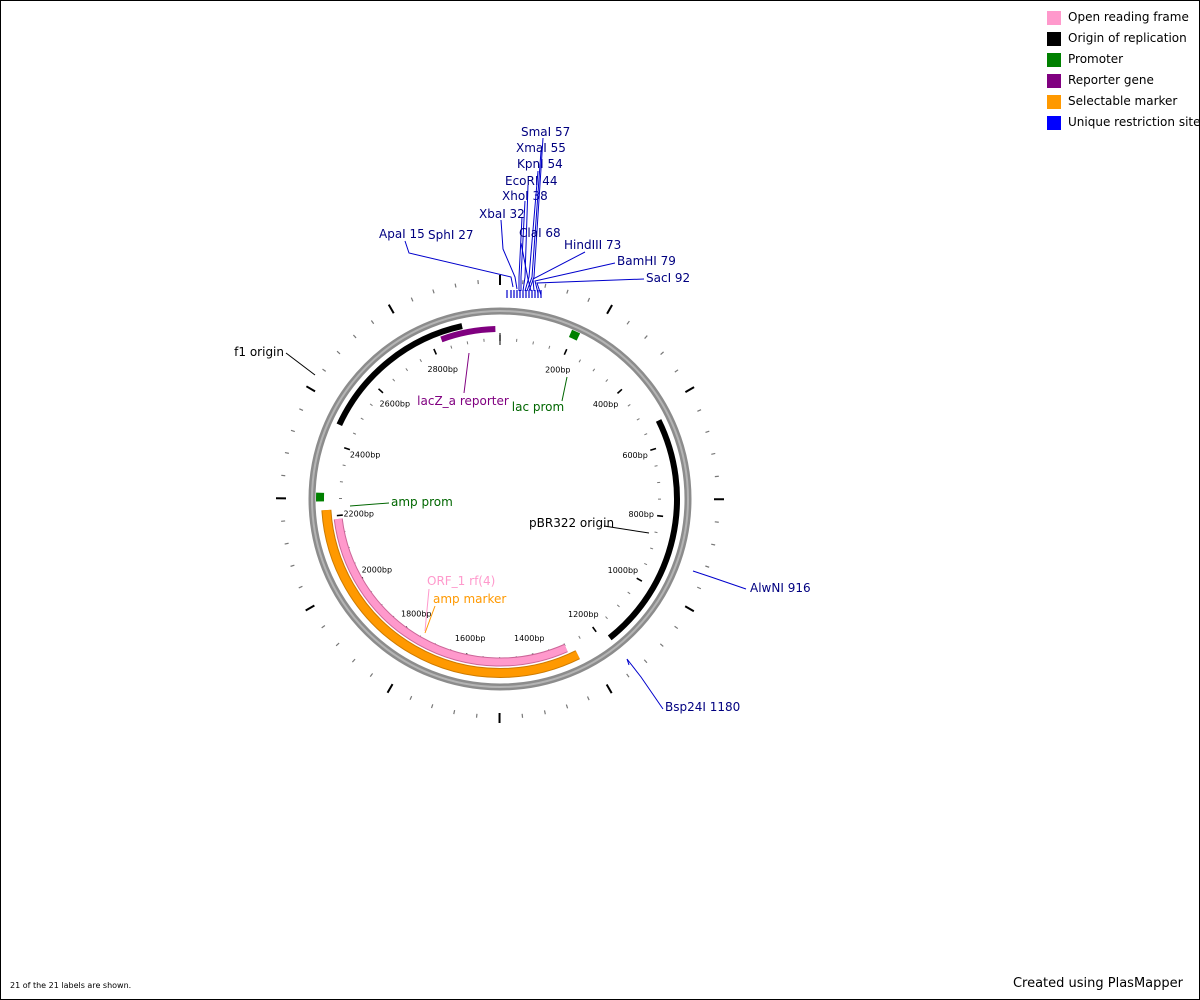  I want to click on restriction-site-label: SacI 92, so click(668, 278).